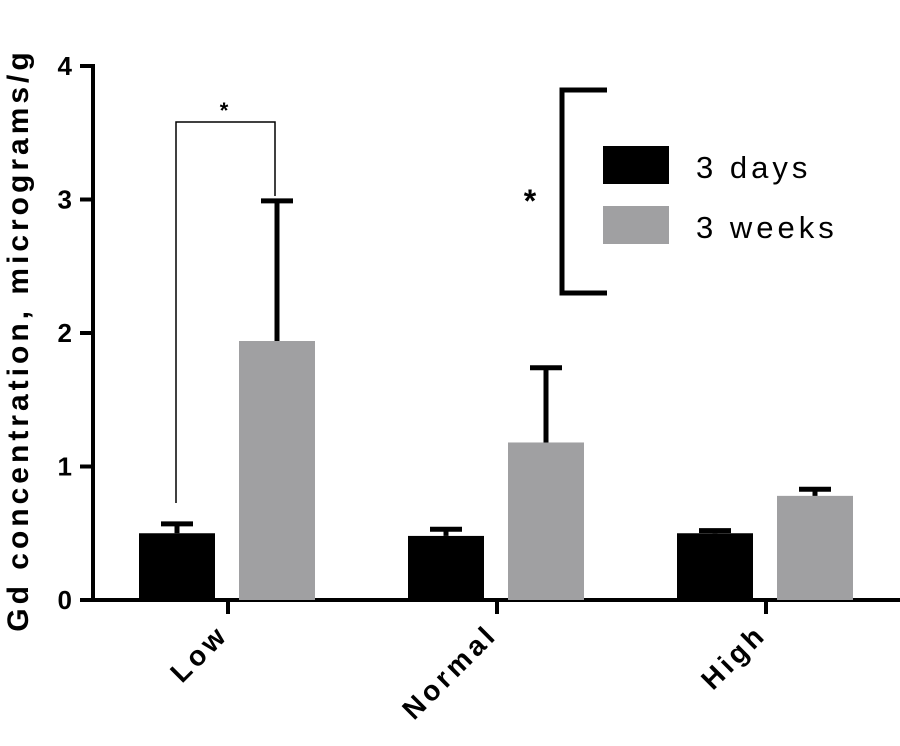  Describe the element at coordinates (65, 200) in the screenshot. I see `y-tick-label-3: 3` at that location.